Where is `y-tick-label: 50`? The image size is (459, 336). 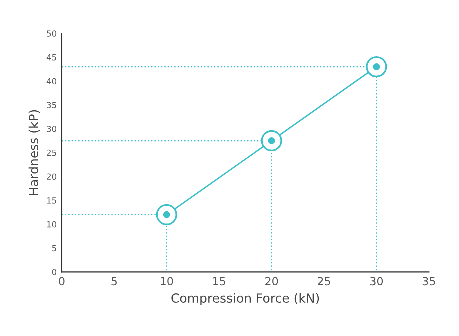 y-tick-label: 50 is located at coordinates (52, 33).